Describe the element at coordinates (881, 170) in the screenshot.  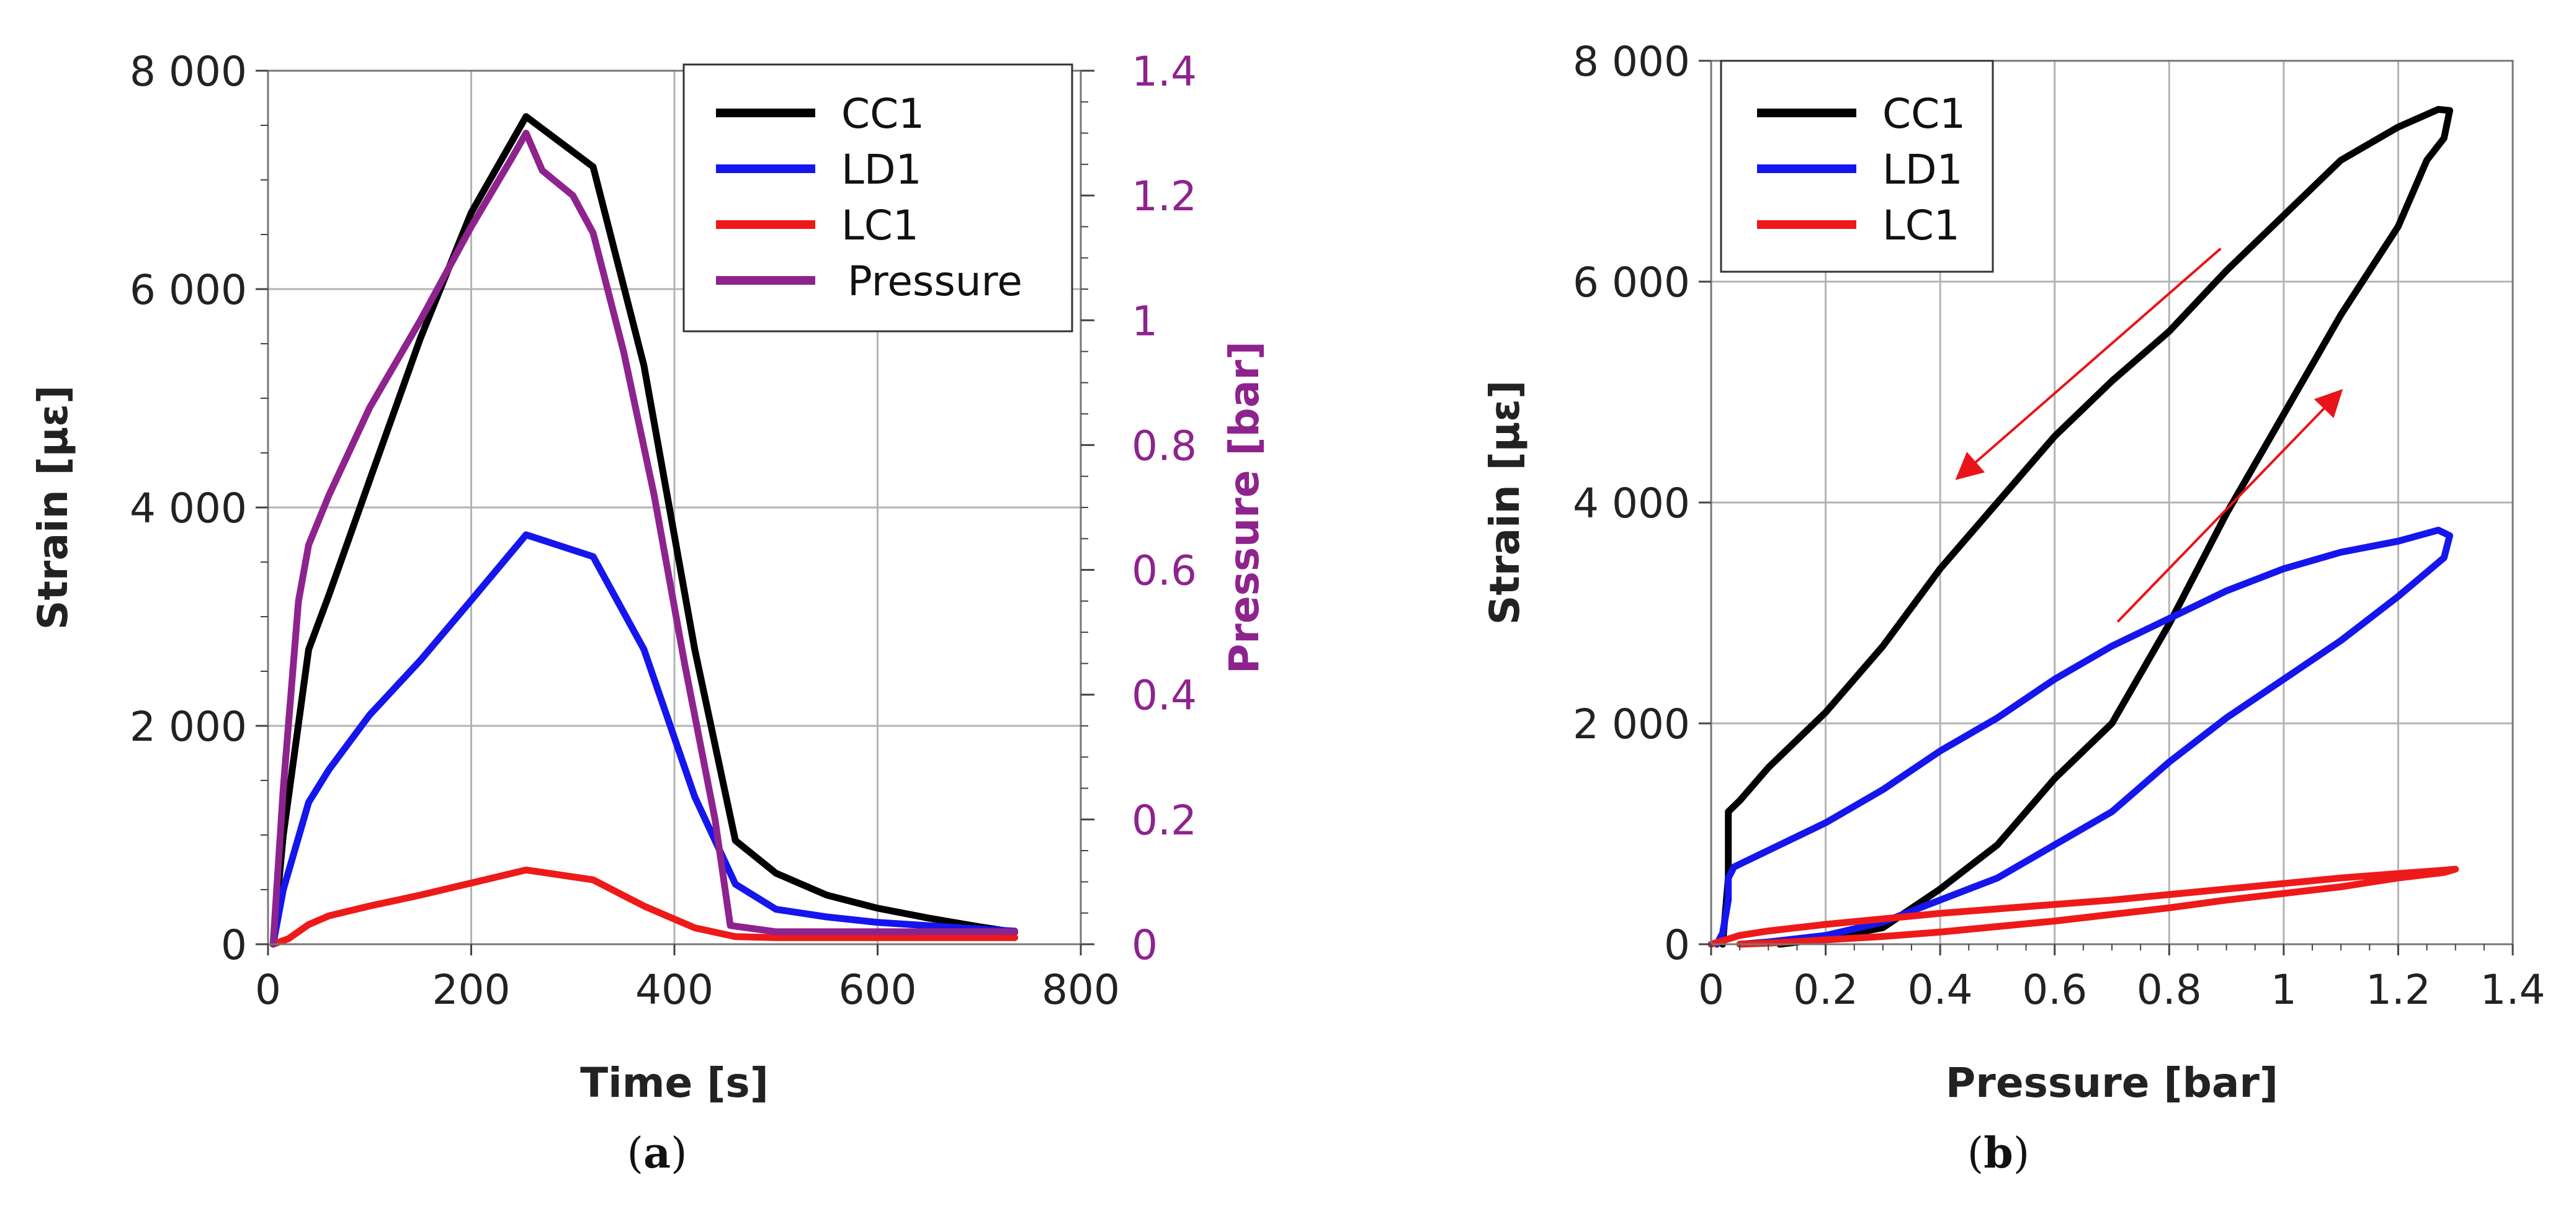
I see `chart-a-legend-label-ld1: LD1` at that location.